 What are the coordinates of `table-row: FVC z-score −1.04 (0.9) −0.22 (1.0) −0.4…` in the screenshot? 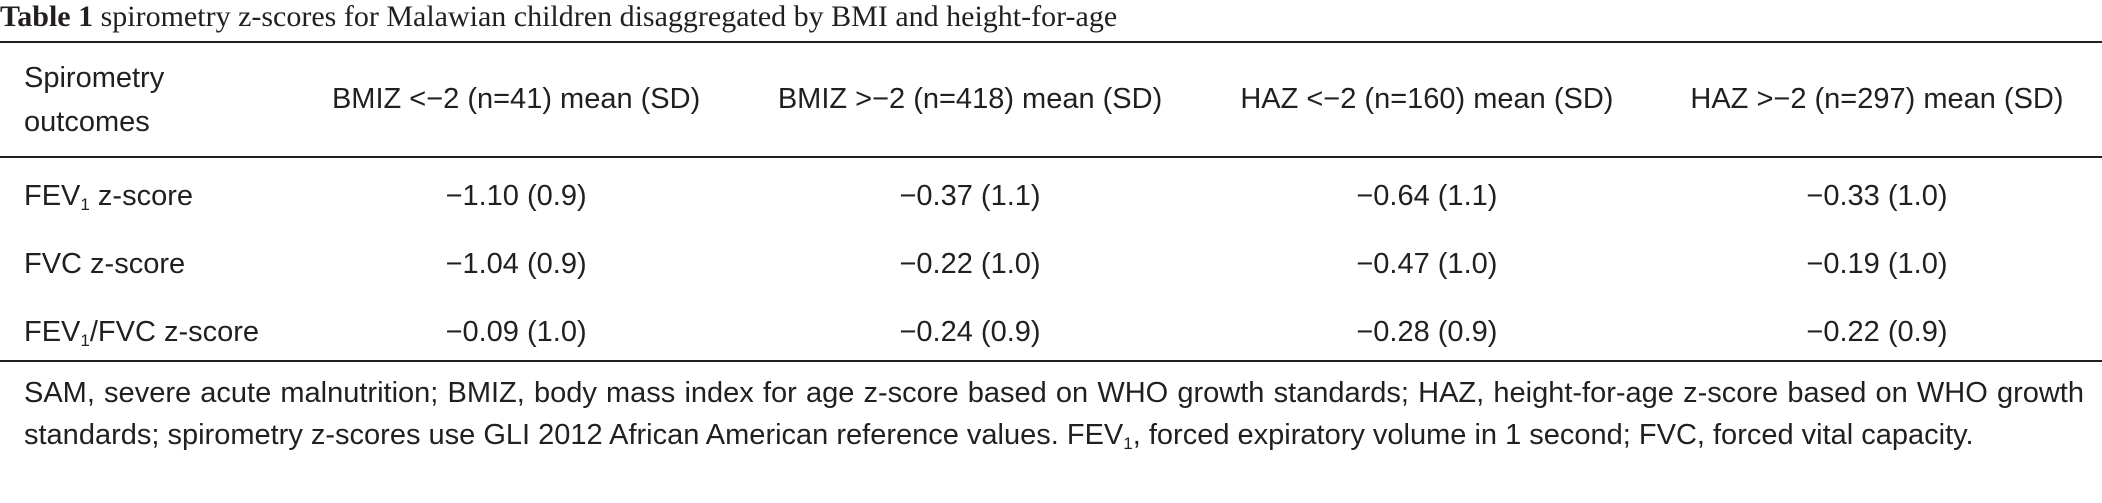 It's located at (1051, 264).